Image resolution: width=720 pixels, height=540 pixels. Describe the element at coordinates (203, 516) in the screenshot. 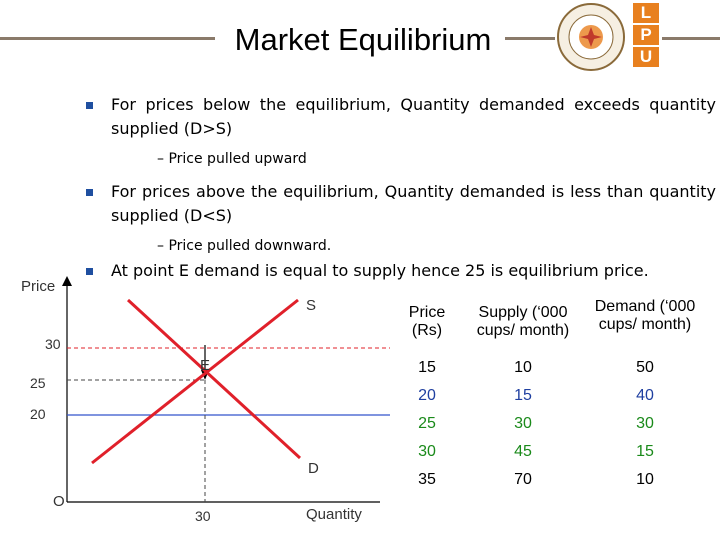

I see `x-tick-30: 30` at that location.